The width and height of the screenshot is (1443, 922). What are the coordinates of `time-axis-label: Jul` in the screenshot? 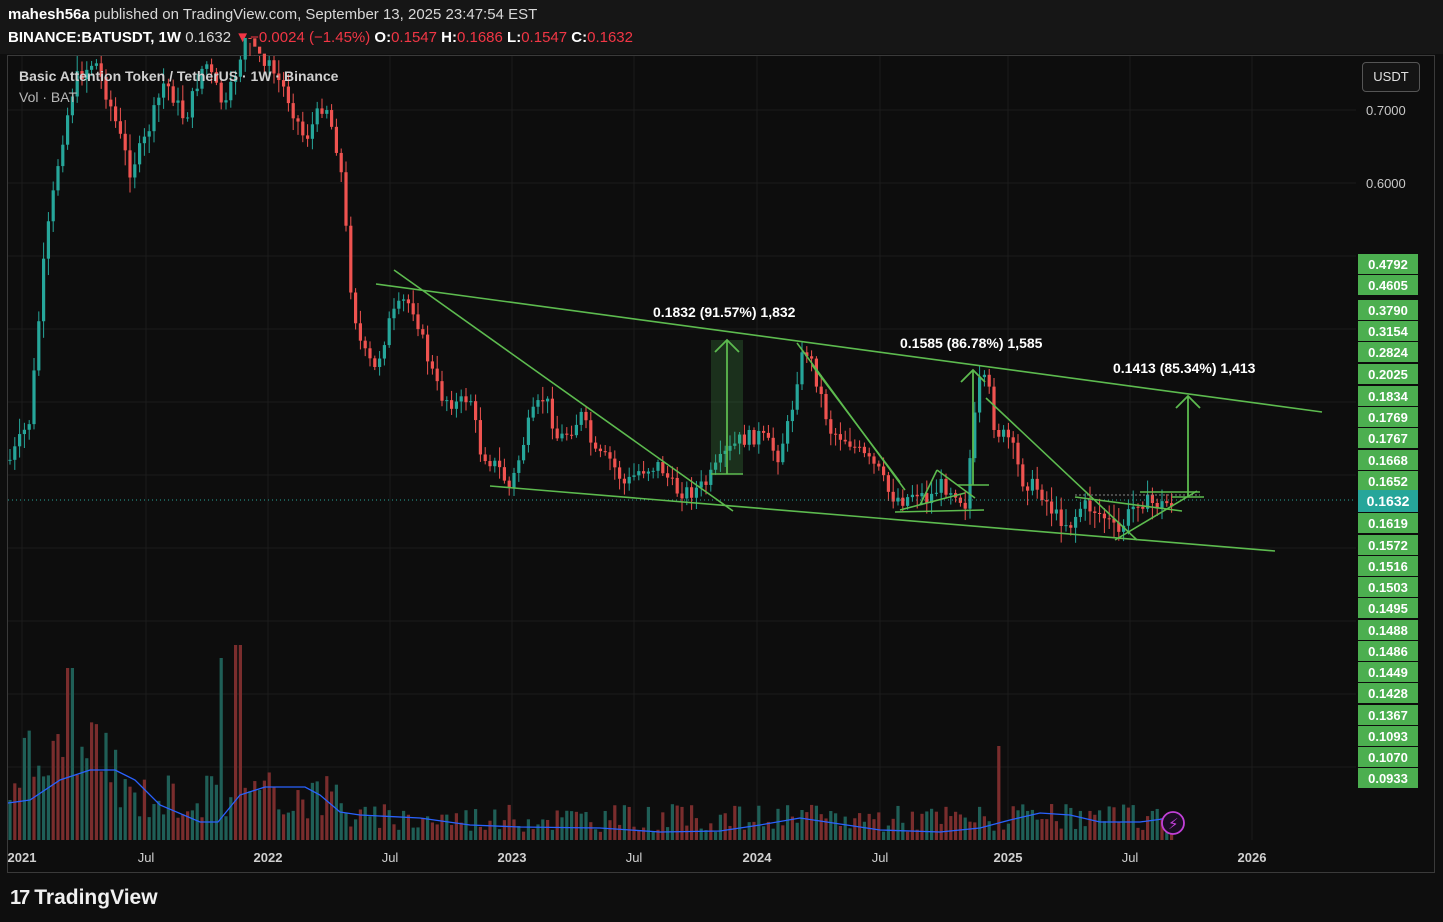 It's located at (390, 857).